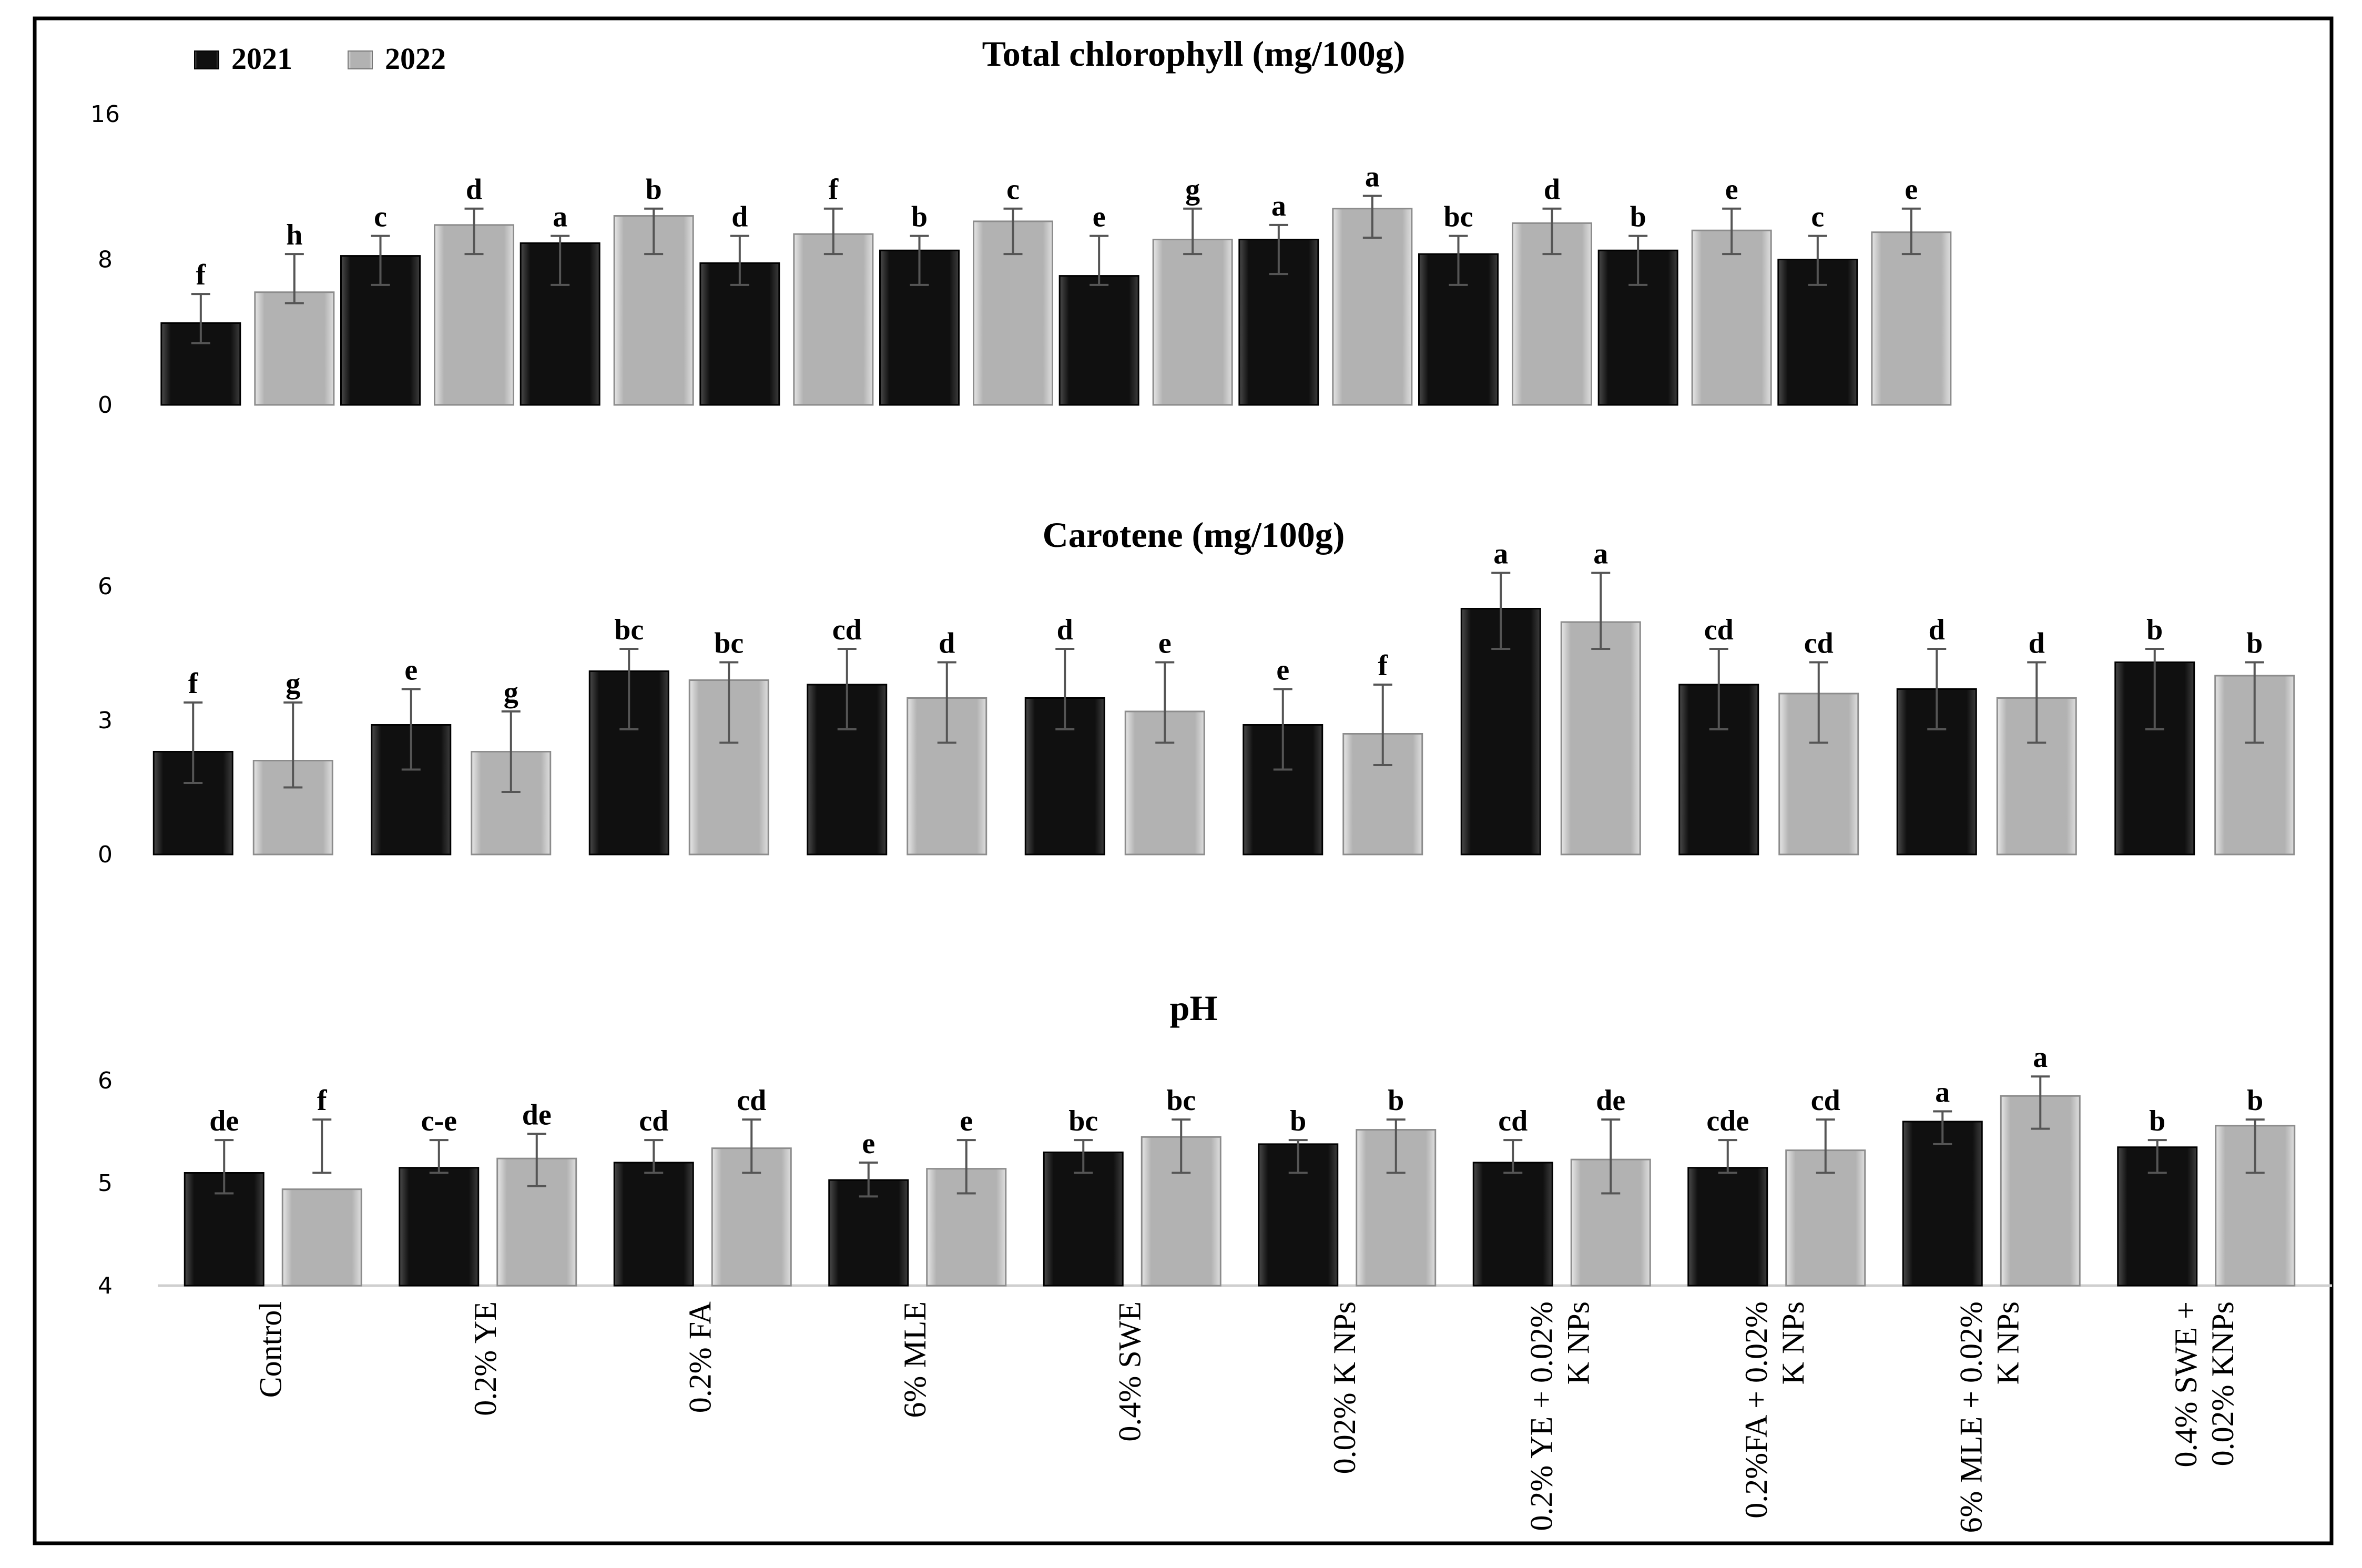 The image size is (2362, 1568). What do you see at coordinates (511, 692) in the screenshot?
I see `data-label-carotene-2022-1: g` at bounding box center [511, 692].